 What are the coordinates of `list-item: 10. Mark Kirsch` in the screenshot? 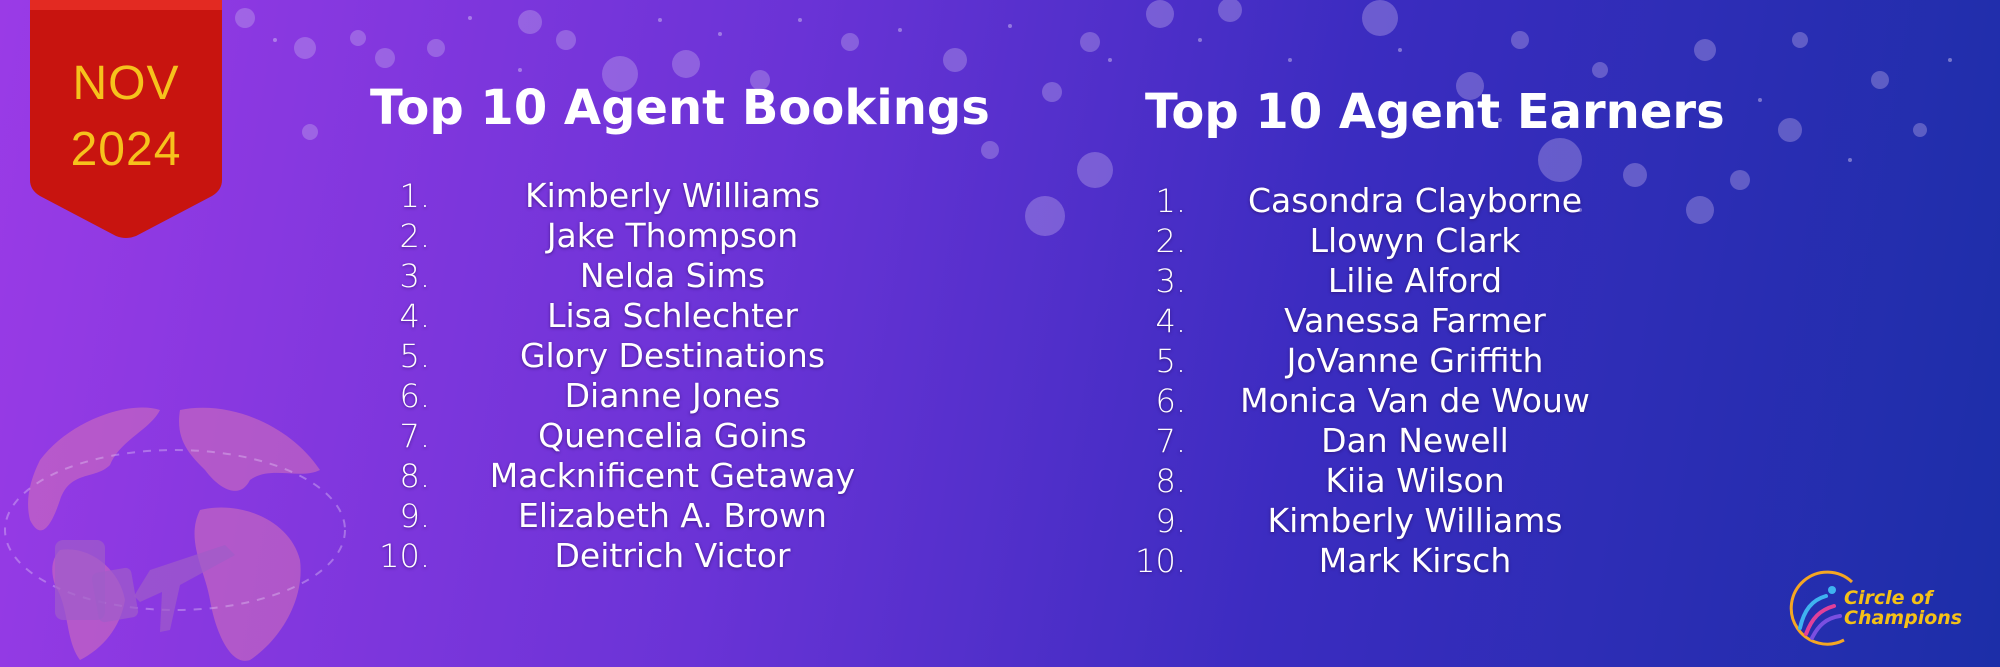 It's located at (1460, 561).